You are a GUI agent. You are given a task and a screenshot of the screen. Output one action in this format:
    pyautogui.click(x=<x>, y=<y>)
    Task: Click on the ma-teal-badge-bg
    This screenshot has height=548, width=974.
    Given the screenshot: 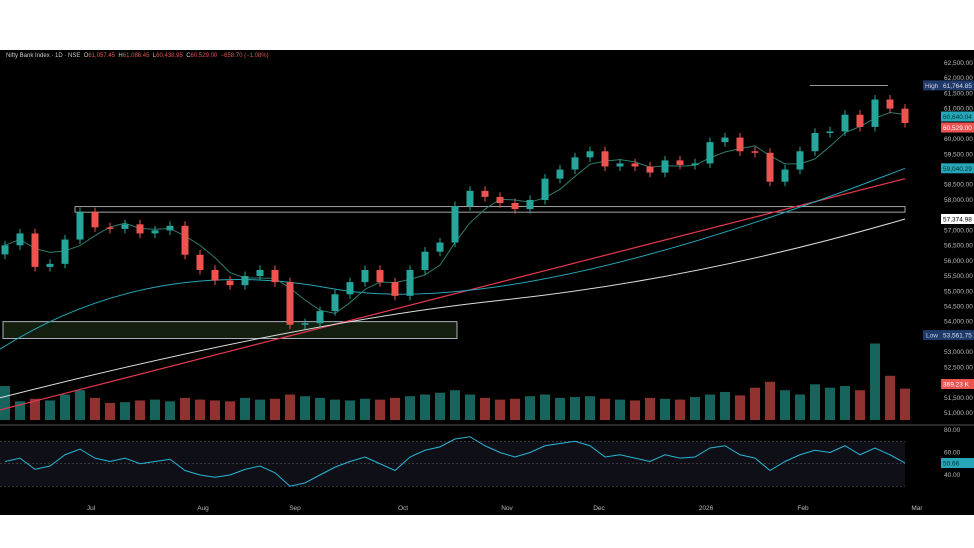 What is the action you would take?
    pyautogui.click(x=957, y=168)
    